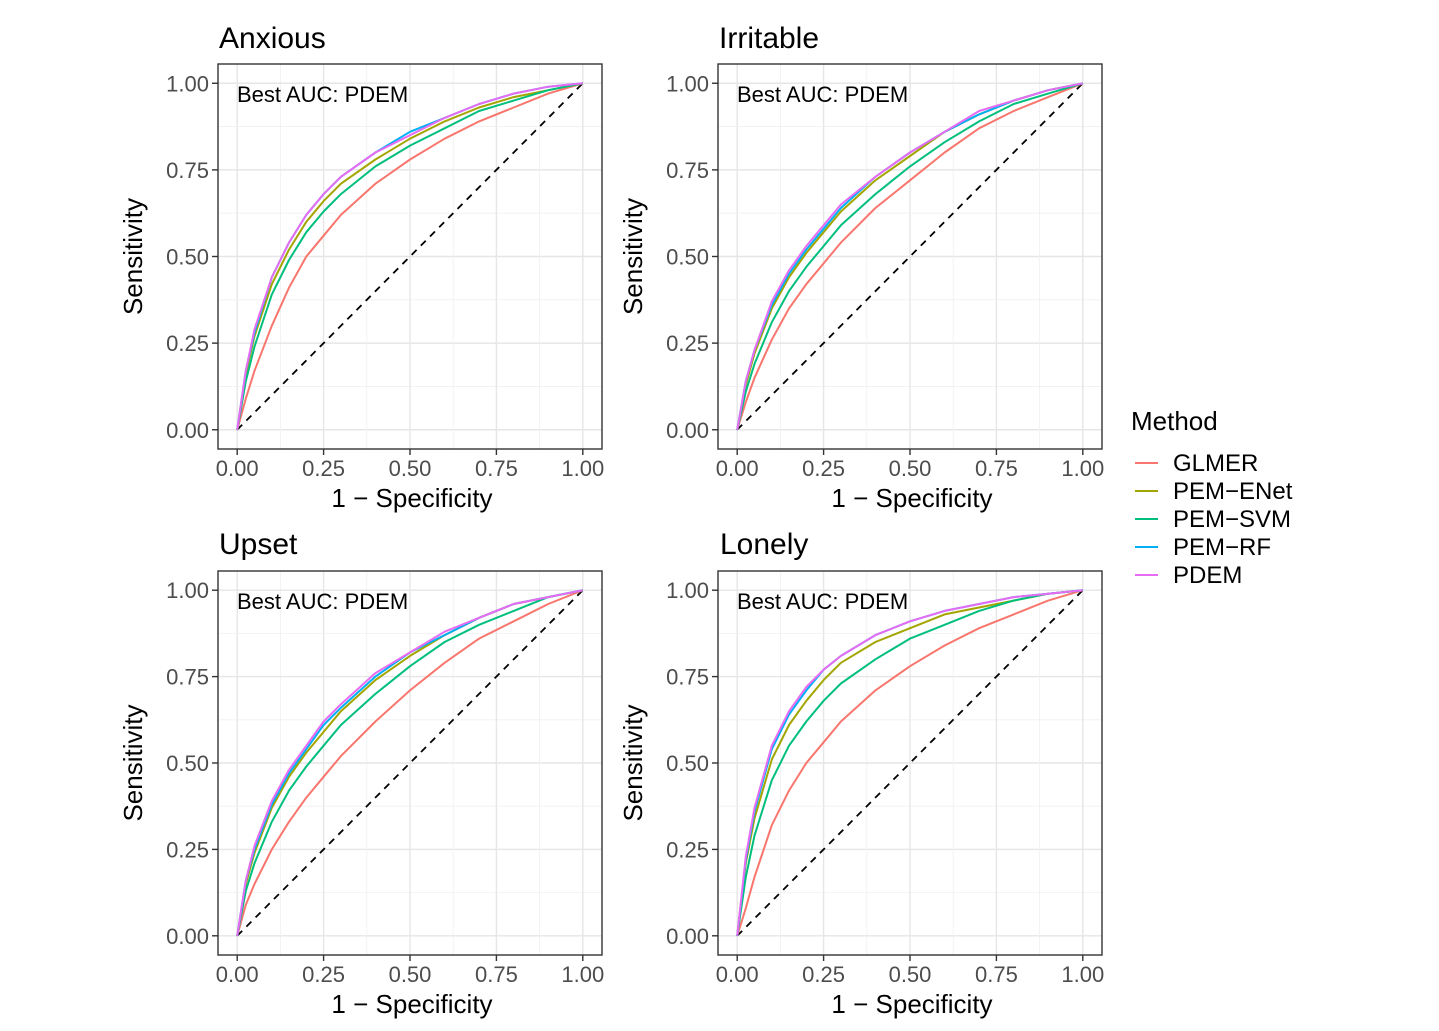 The height and width of the screenshot is (1031, 1439). I want to click on legend-entry: PEM−ENet, so click(1214, 491).